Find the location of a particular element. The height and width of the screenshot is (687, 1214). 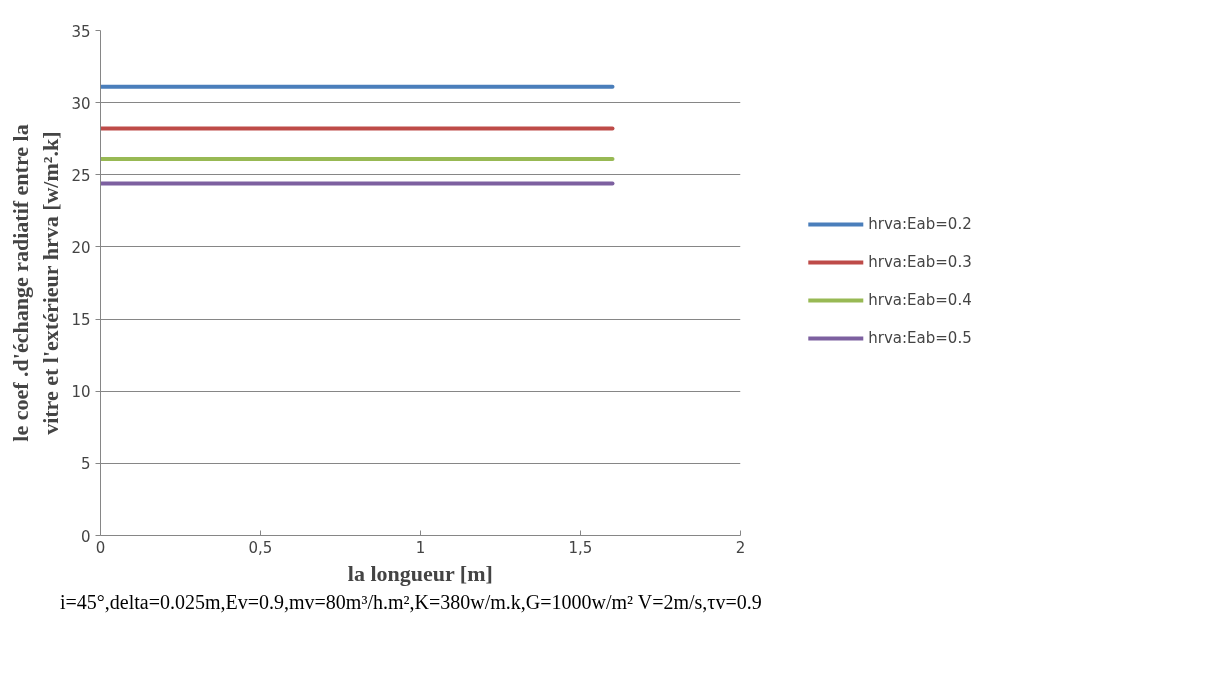

y-tick-label: 10 is located at coordinates (81, 392).